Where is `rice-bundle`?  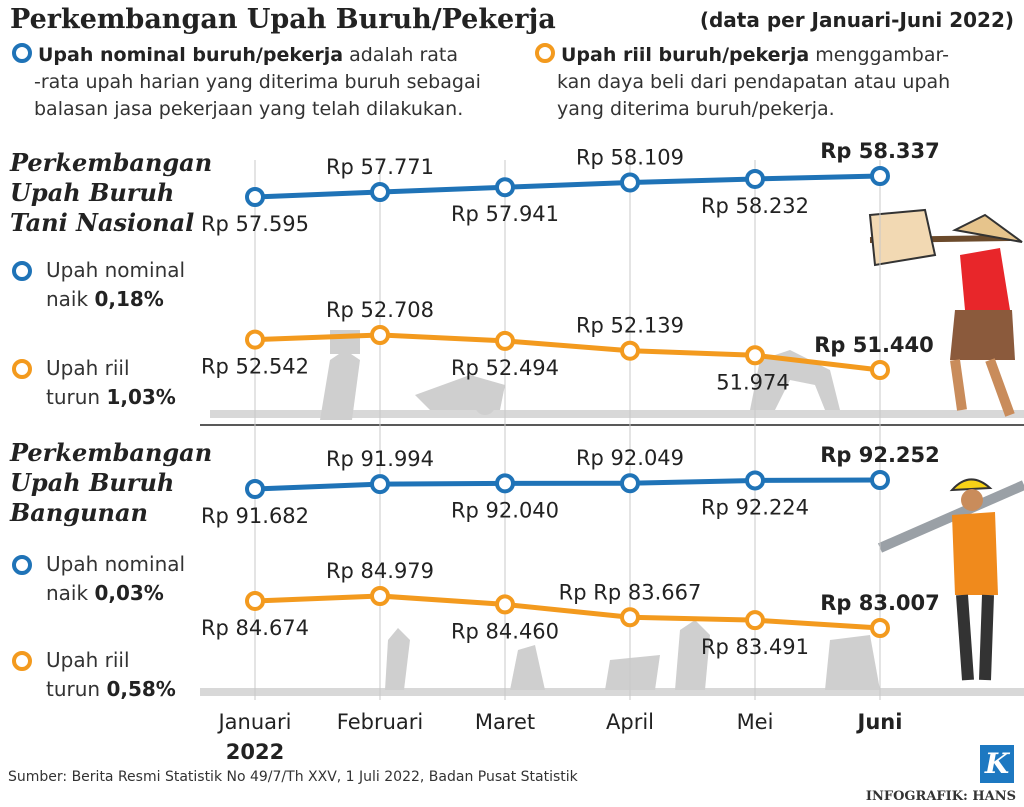 rice-bundle is located at coordinates (902, 237).